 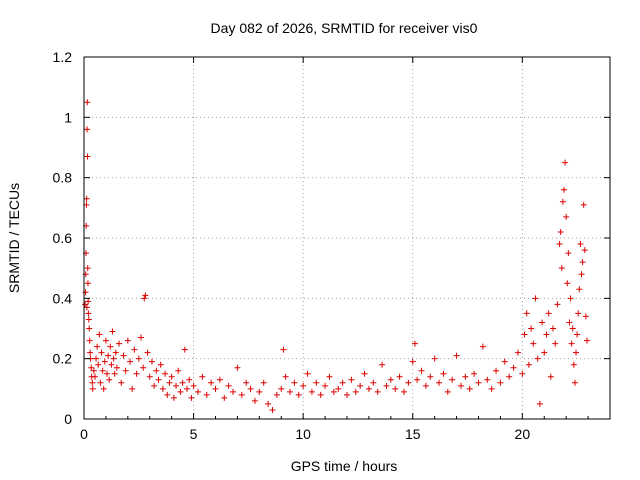 I want to click on x-axis-label: GPS time / hours, so click(x=344, y=466).